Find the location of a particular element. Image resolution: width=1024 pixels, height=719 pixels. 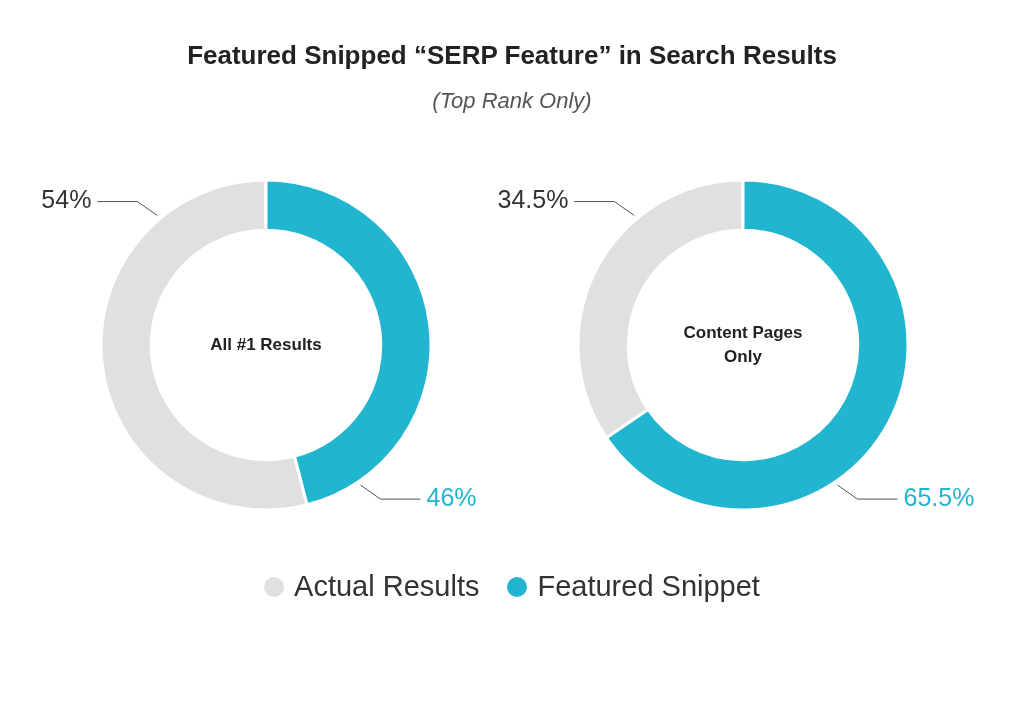

chart-title: Featured Snipped “SERP Feature” in Search Results is located at coordinates (512, 55).